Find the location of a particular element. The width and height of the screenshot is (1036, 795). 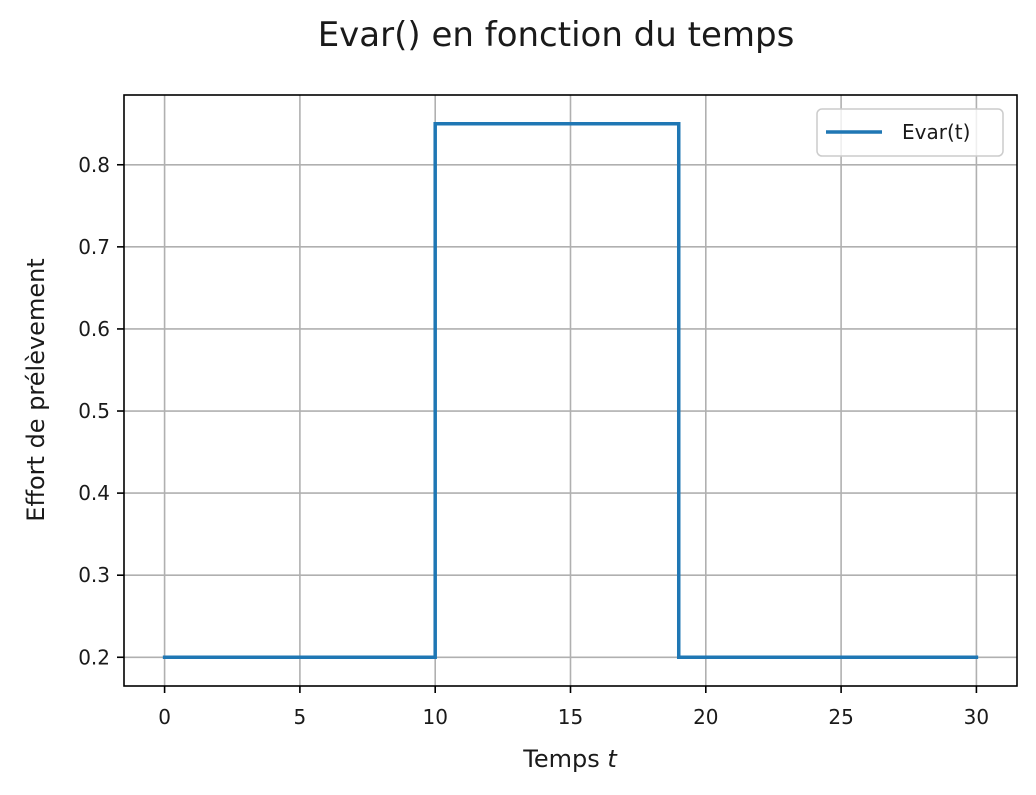

x-axis-label: Temps t is located at coordinates (570, 759).